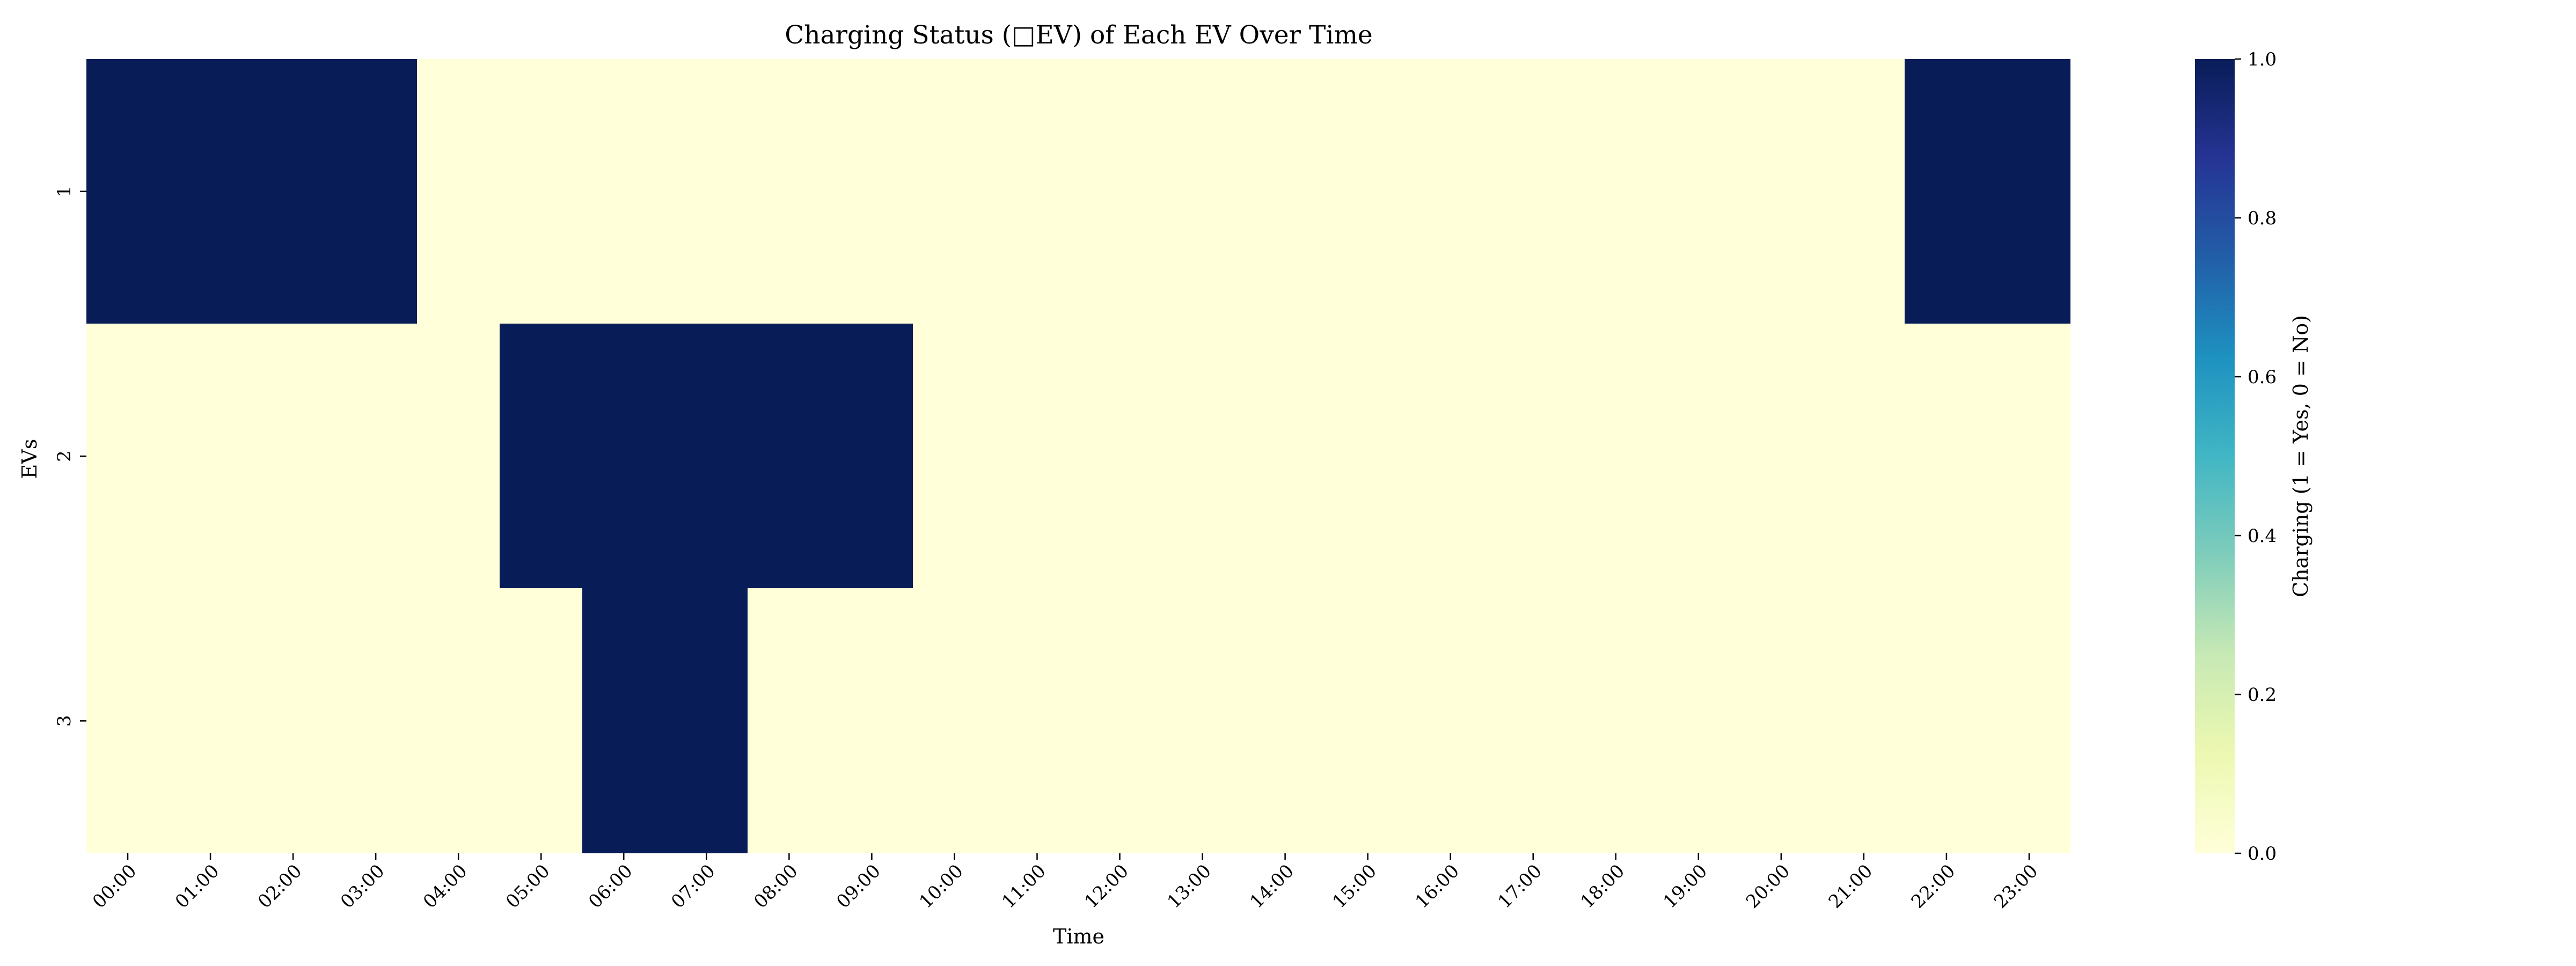  What do you see at coordinates (2256, 457) in the screenshot?
I see `colorbar-ticks: 0.0 0.2 0.4 0.6 0.8 1.0` at bounding box center [2256, 457].